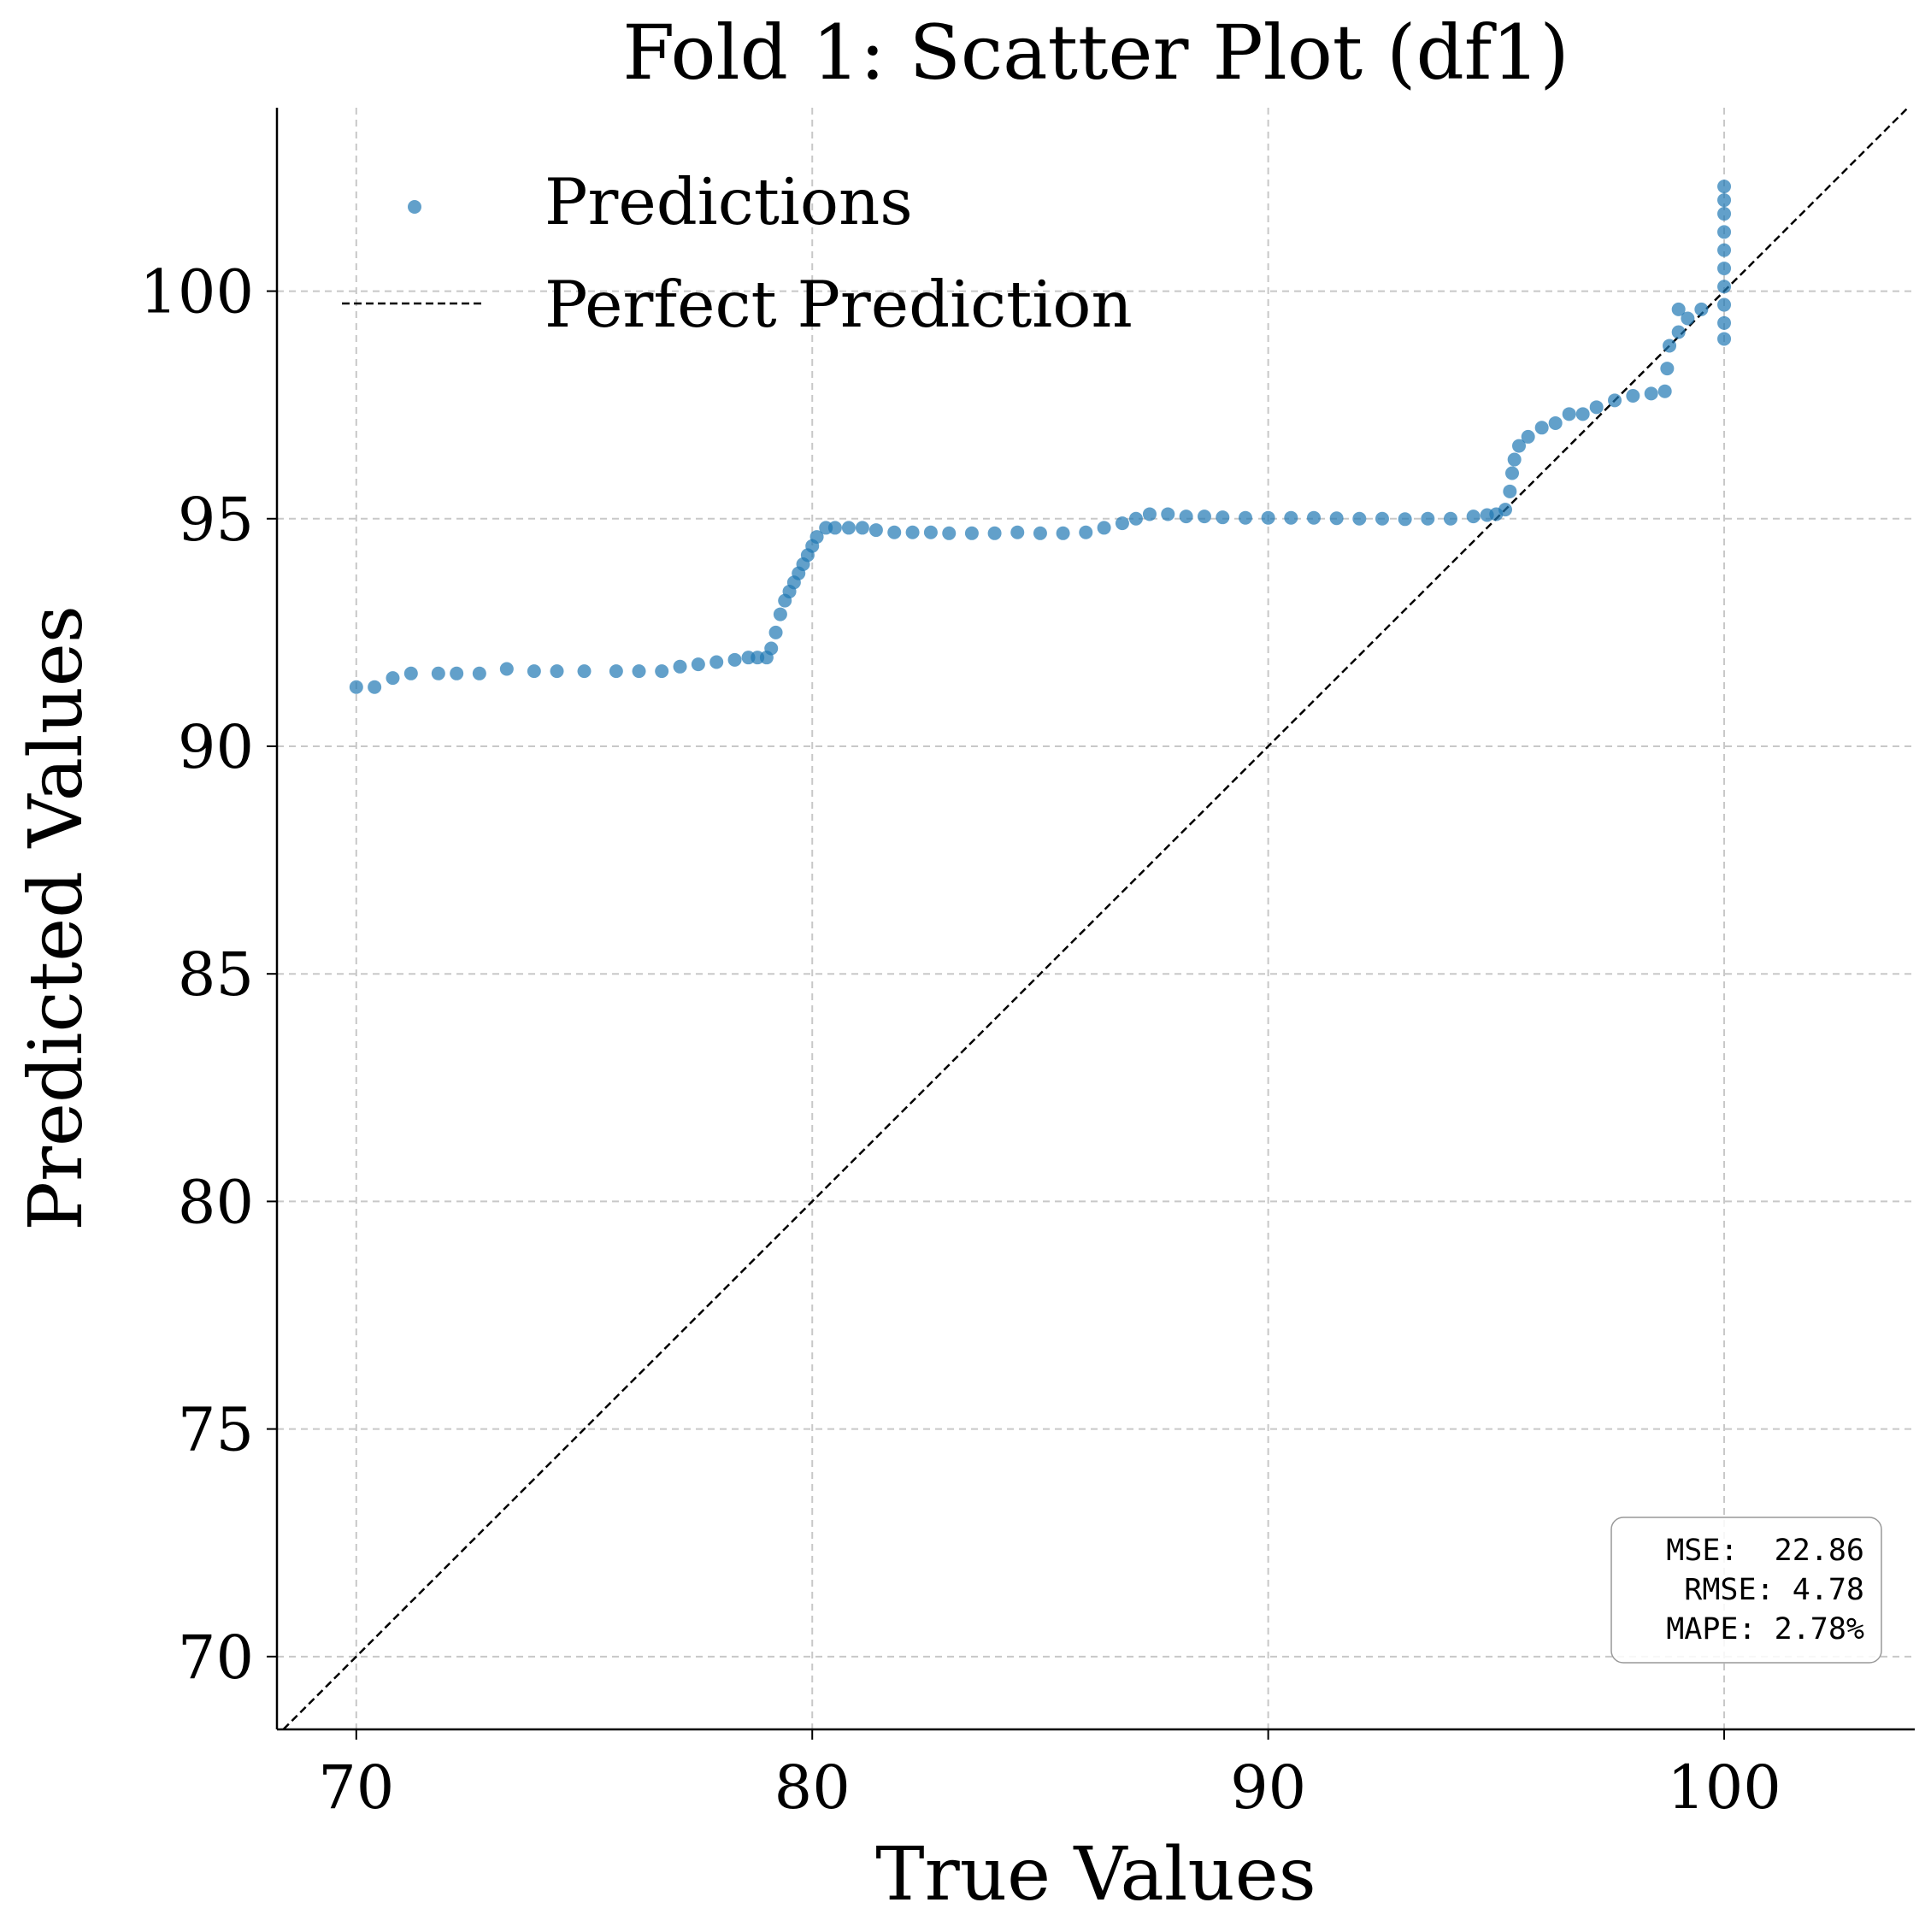  What do you see at coordinates (813, 1788) in the screenshot?
I see `x-tick-label: 80` at bounding box center [813, 1788].